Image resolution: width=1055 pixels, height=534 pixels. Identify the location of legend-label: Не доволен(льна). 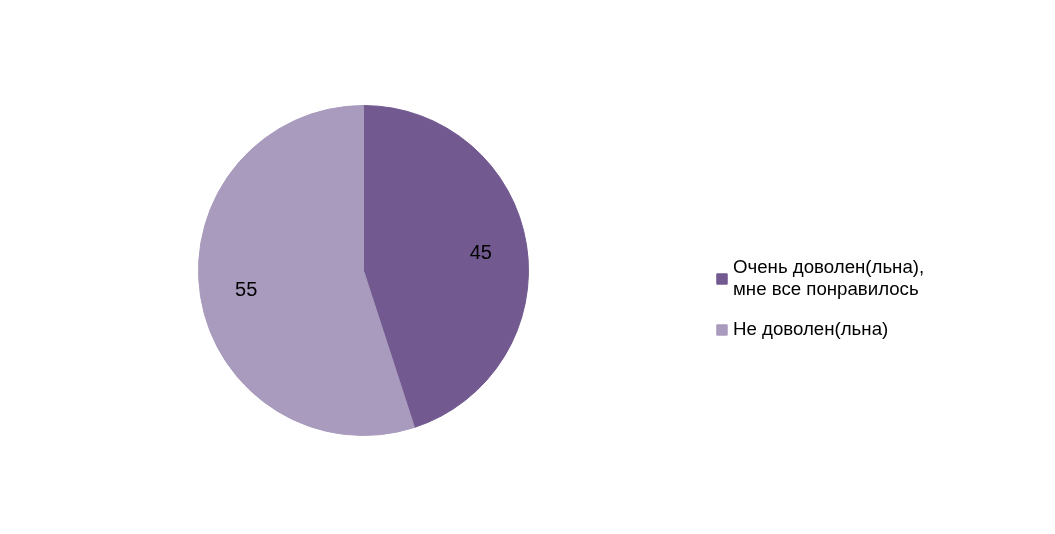
(811, 329).